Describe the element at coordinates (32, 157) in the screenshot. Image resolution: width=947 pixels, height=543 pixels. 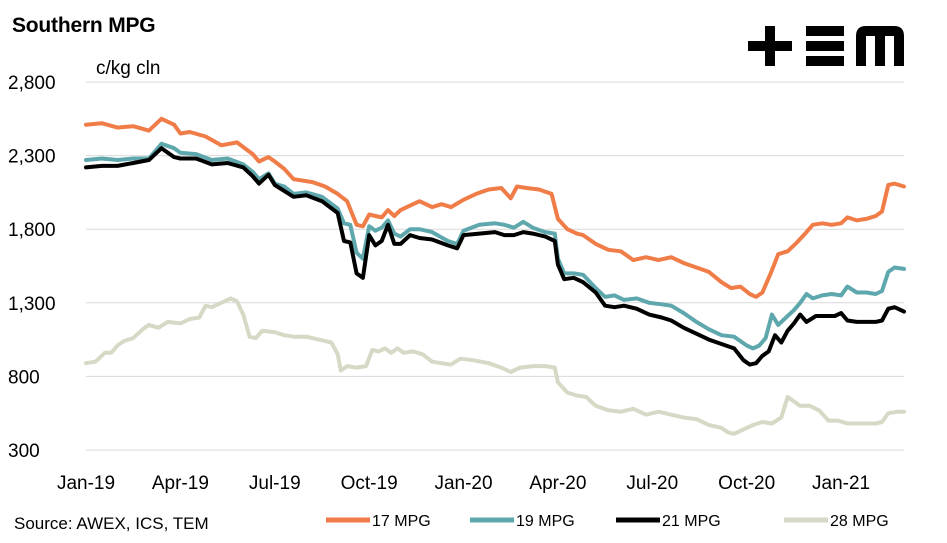
I see `y-tick-label: 2,300` at that location.